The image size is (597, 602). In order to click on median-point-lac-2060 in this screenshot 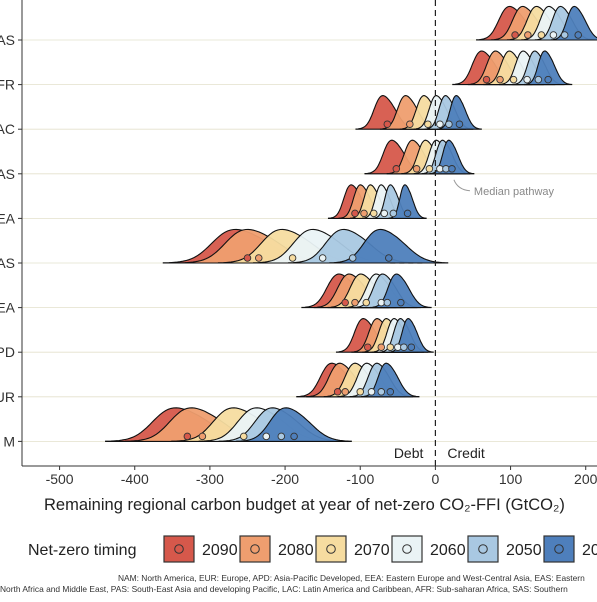, I will do `click(440, 124)`.